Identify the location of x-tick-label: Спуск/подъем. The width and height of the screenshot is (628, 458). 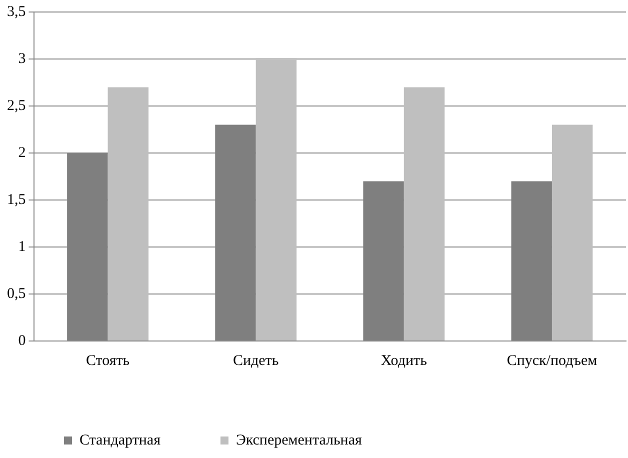
(552, 360).